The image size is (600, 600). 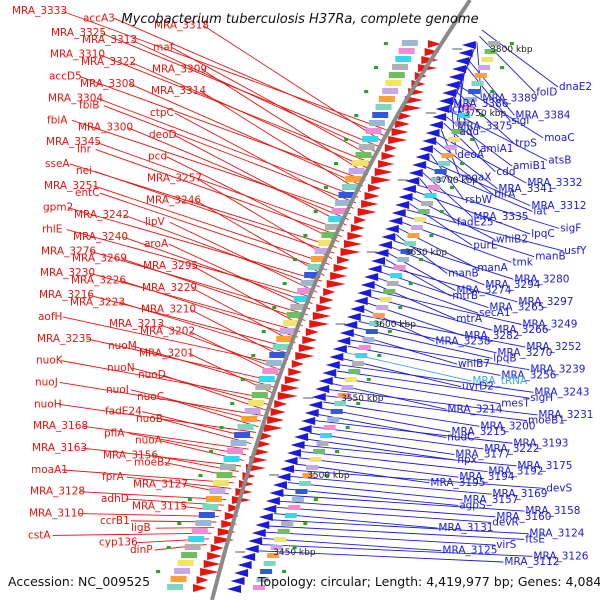 What do you see at coordinates (98, 281) in the screenshot?
I see `gene-label-forward: MRA_3226` at bounding box center [98, 281].